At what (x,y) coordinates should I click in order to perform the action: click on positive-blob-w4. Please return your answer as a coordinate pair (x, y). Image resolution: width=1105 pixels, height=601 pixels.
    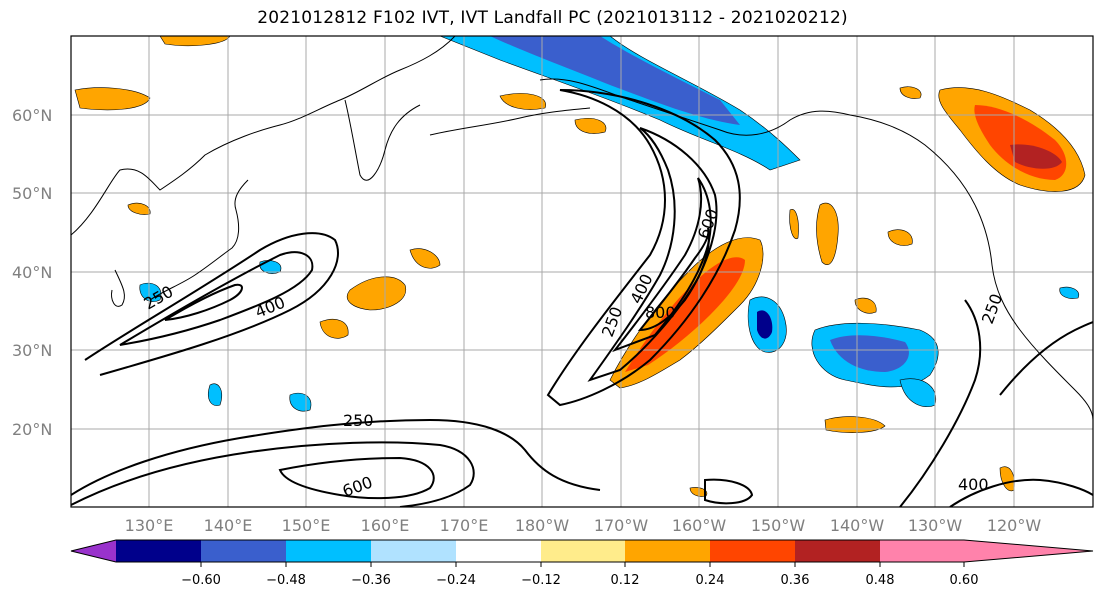
    Looking at the image, I should click on (112, 99).